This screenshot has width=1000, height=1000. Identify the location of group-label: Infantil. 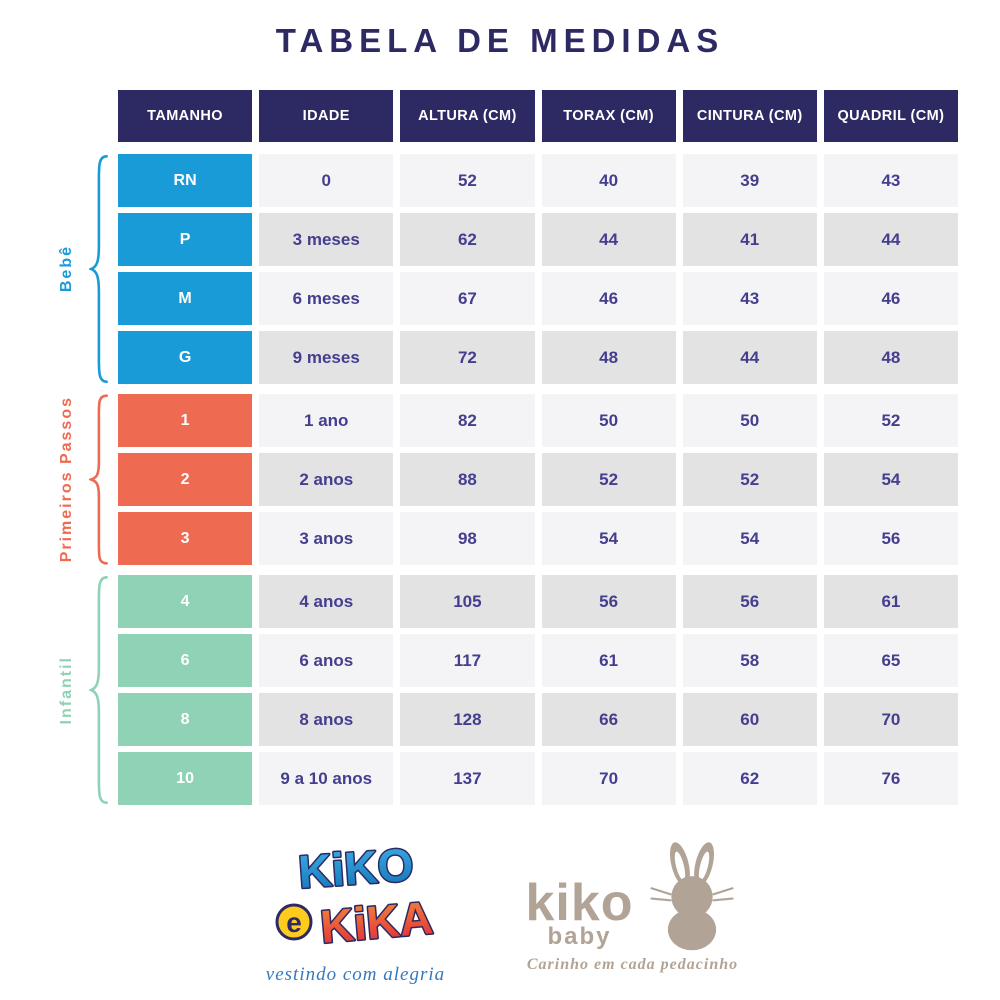
(67, 690).